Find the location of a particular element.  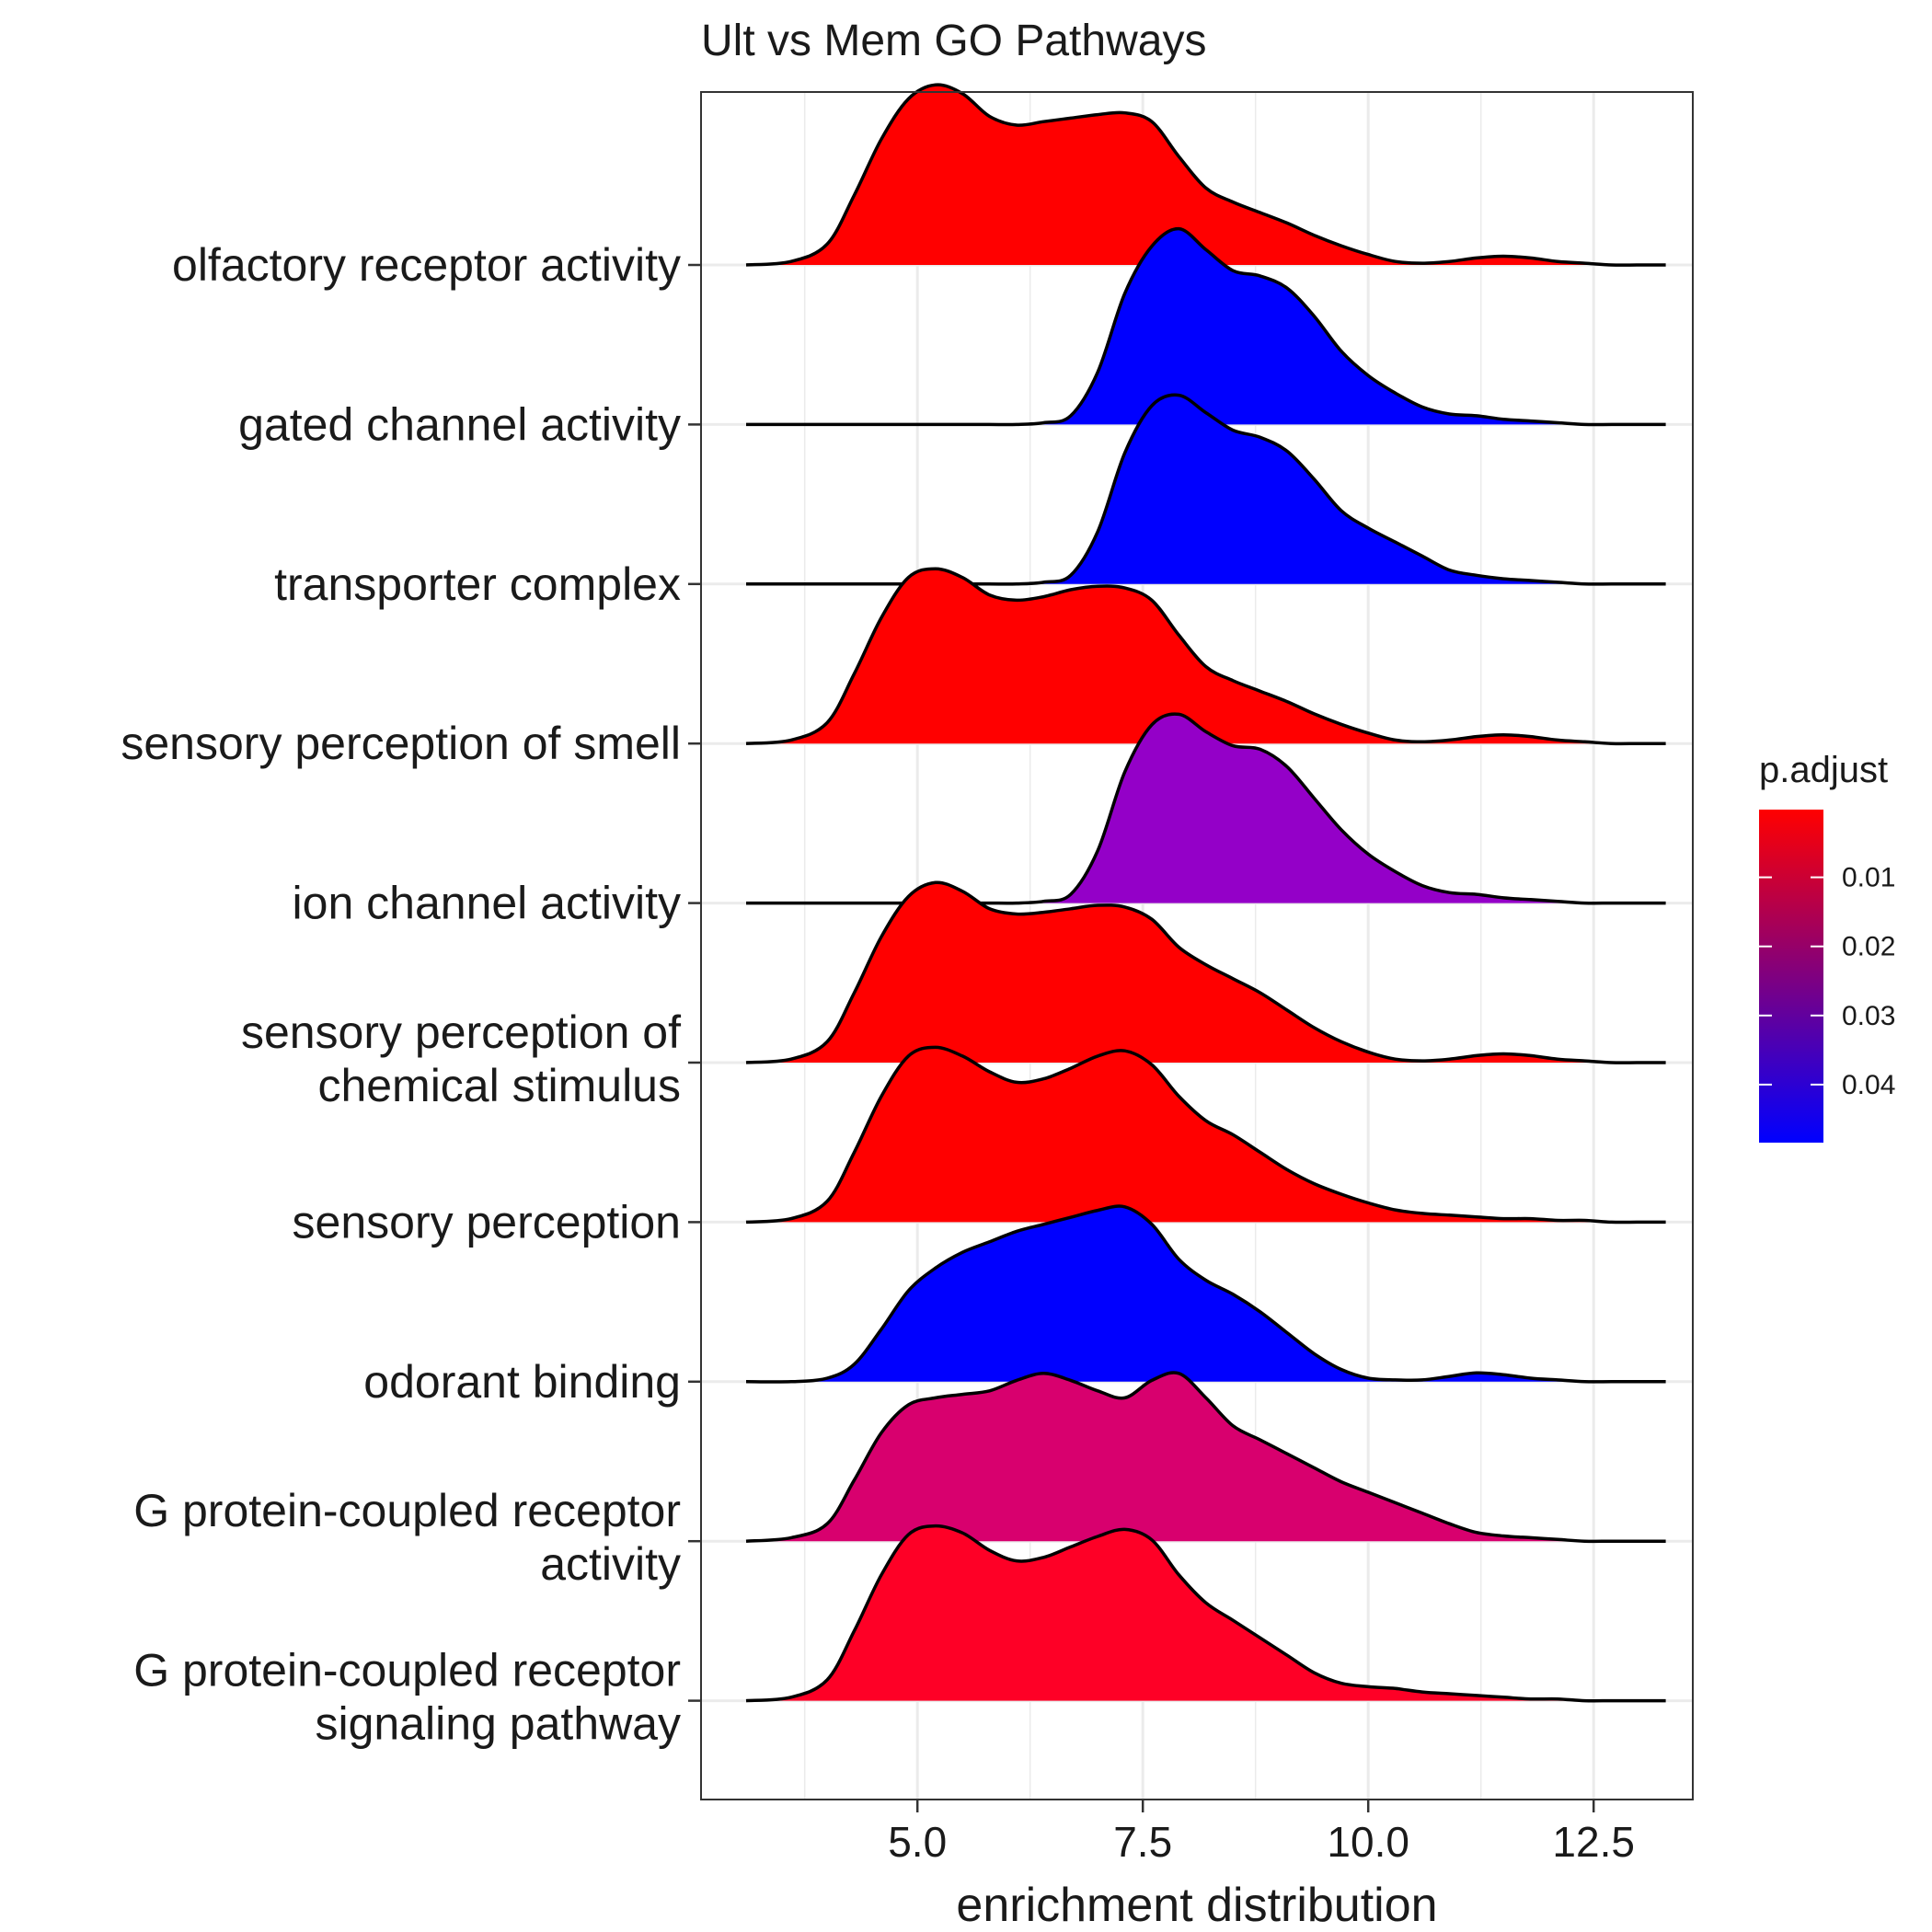

legend-tick-label: 0.04 is located at coordinates (1868, 1085).